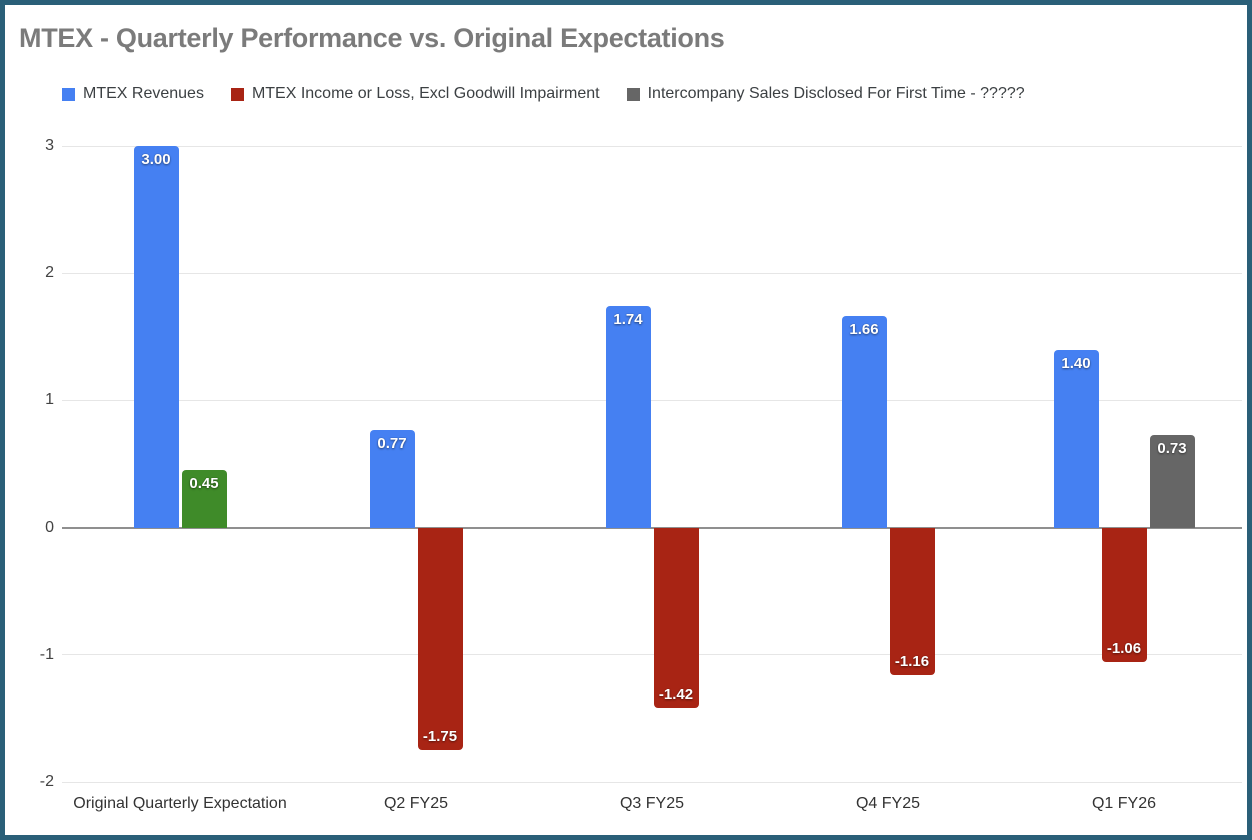  What do you see at coordinates (49, 273) in the screenshot?
I see `y-axis-tick-label: 2` at bounding box center [49, 273].